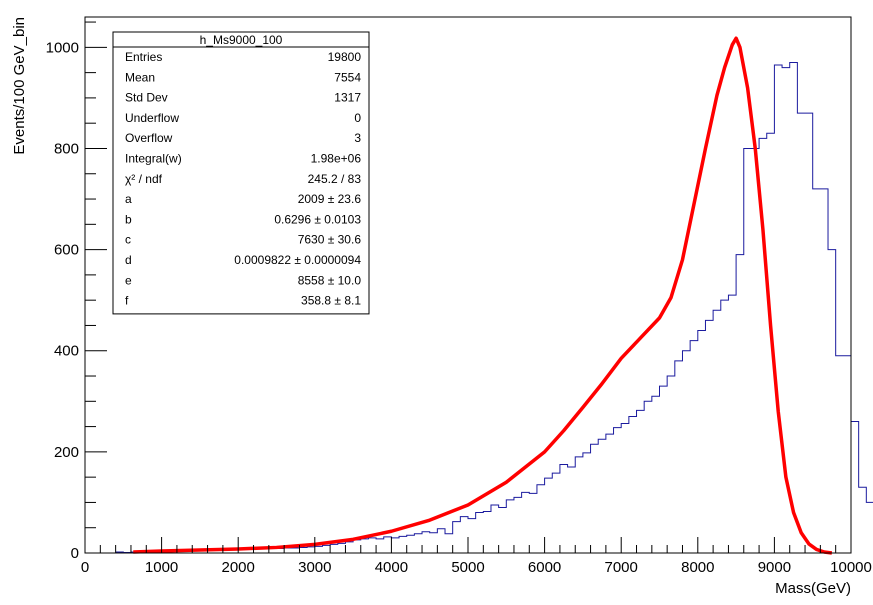  What do you see at coordinates (391, 567) in the screenshot?
I see `x-tick-label: 4000` at bounding box center [391, 567].